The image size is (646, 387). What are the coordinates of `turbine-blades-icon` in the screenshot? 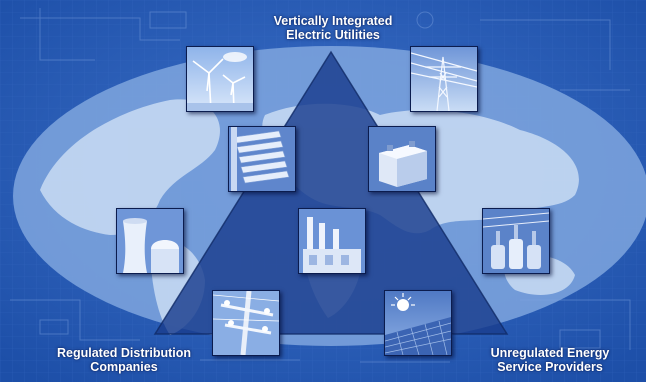 It's located at (262, 159).